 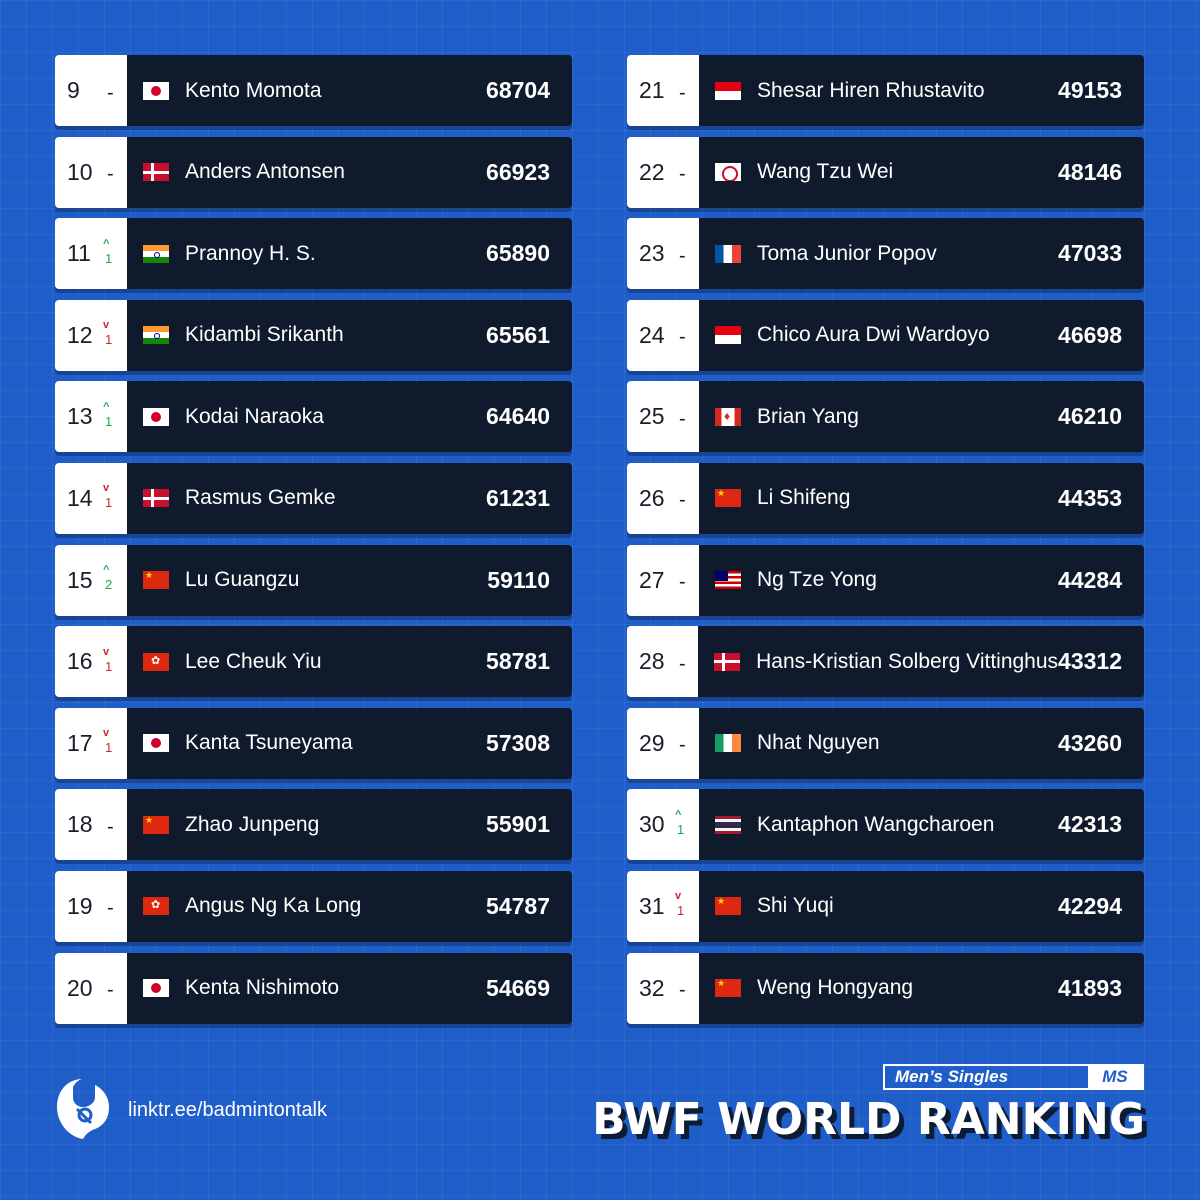 What do you see at coordinates (91, 498) in the screenshot?
I see `rank-cell: 14 v 1` at bounding box center [91, 498].